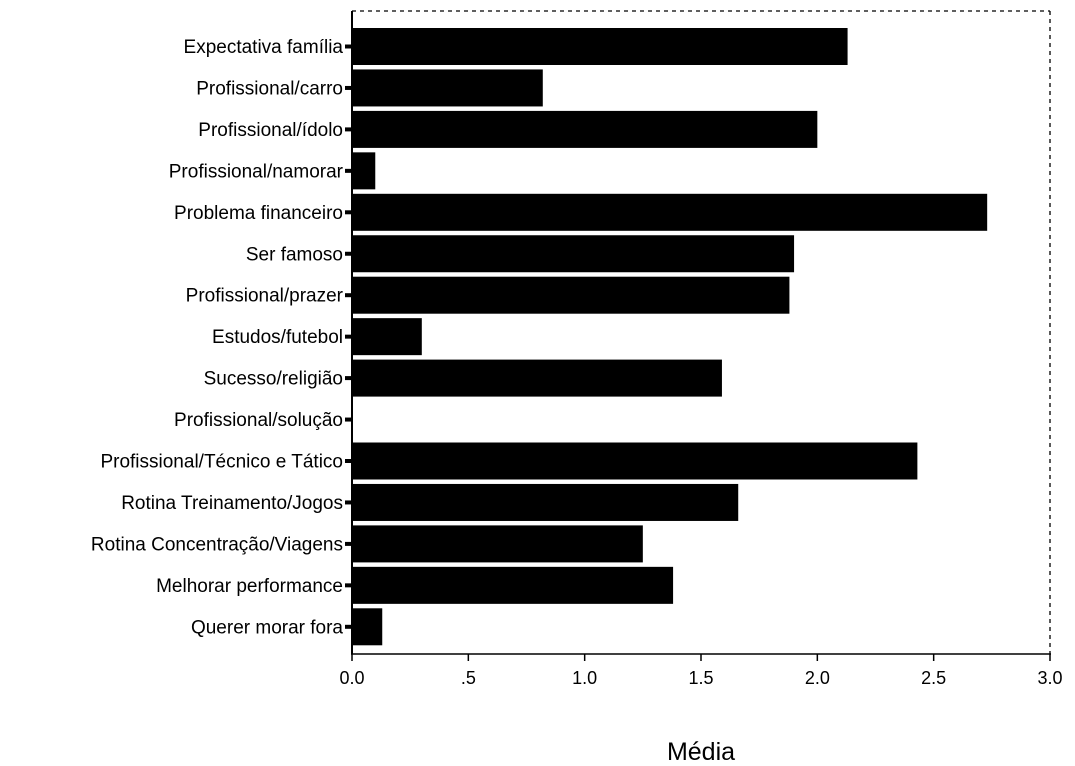 Image resolution: width=1075 pixels, height=766 pixels. I want to click on category-label: Expectativa família, so click(264, 47).